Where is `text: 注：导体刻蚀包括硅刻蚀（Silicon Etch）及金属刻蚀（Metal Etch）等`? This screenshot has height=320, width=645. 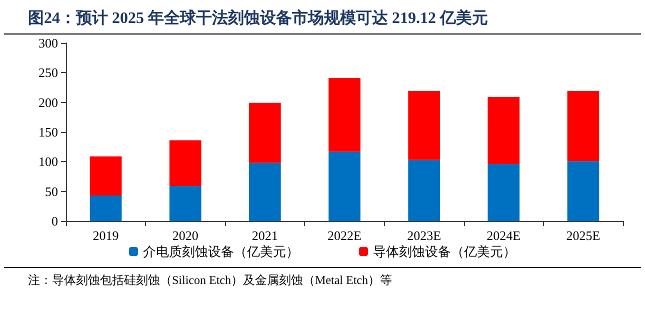
text: 注：导体刻蚀包括硅刻蚀（Silicon Etch）及金属刻蚀（Metal Etch）等 is located at coordinates (322, 278).